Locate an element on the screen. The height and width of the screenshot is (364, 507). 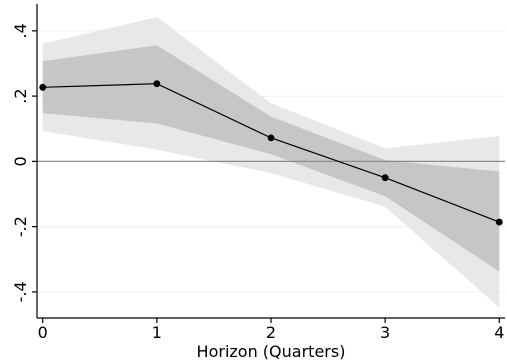
y-tick-label: .4 is located at coordinates (20, 30).